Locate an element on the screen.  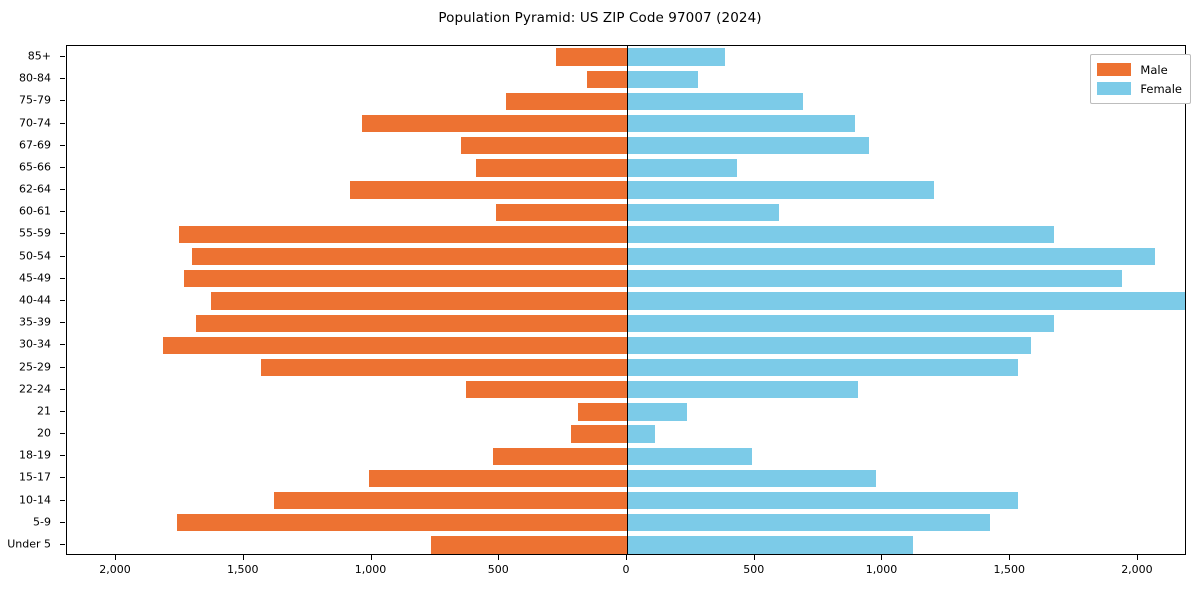
y-axis-tick-label: 45-49 is located at coordinates (35, 278).